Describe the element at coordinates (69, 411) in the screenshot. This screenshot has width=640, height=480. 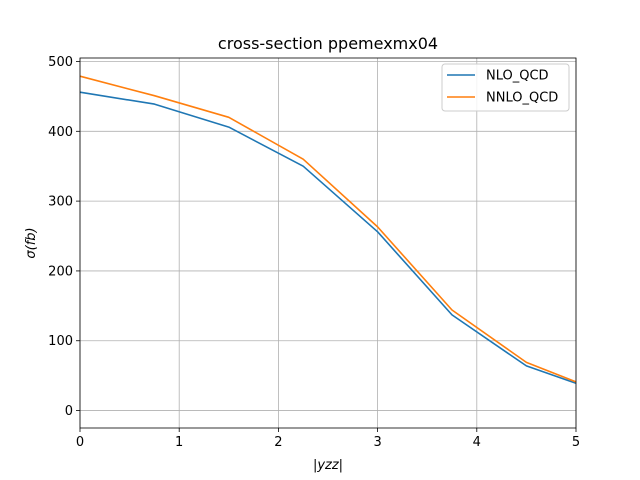
I see `y-tick-label: 0` at that location.